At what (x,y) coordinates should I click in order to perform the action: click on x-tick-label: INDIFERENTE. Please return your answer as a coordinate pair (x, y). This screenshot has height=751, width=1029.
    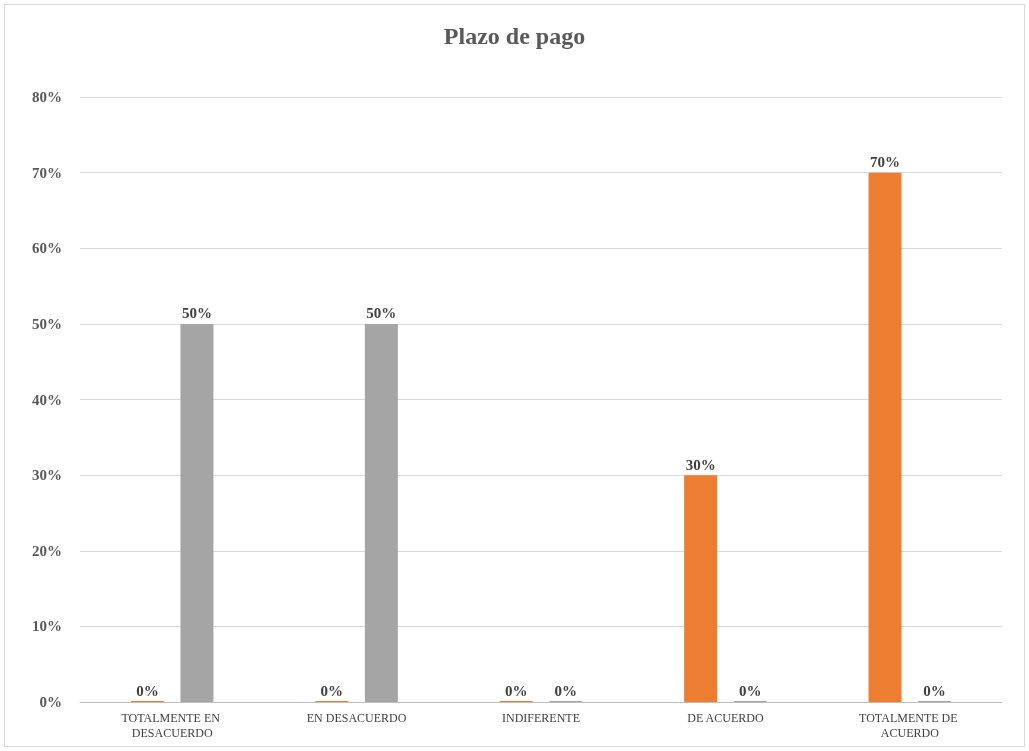
    Looking at the image, I should click on (541, 717).